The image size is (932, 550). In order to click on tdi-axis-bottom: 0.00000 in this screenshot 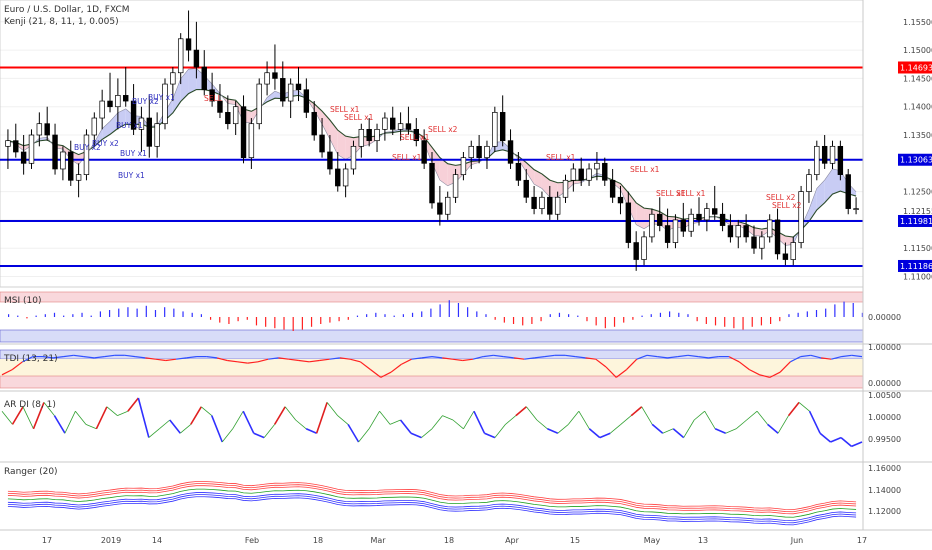, I will do `click(884, 383)`.